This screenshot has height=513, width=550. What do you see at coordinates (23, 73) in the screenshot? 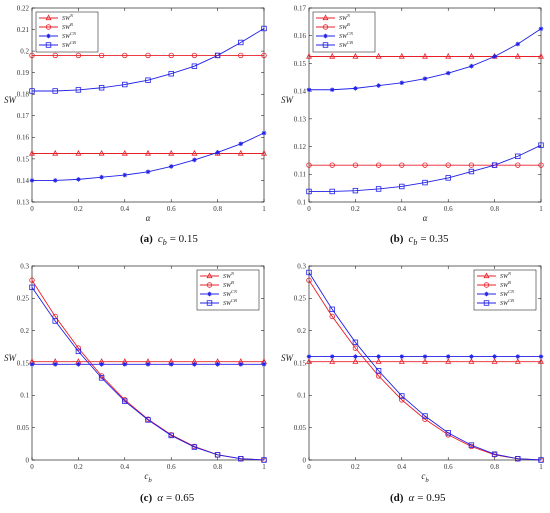
I see `y-tick-label: 0.19` at bounding box center [23, 73].